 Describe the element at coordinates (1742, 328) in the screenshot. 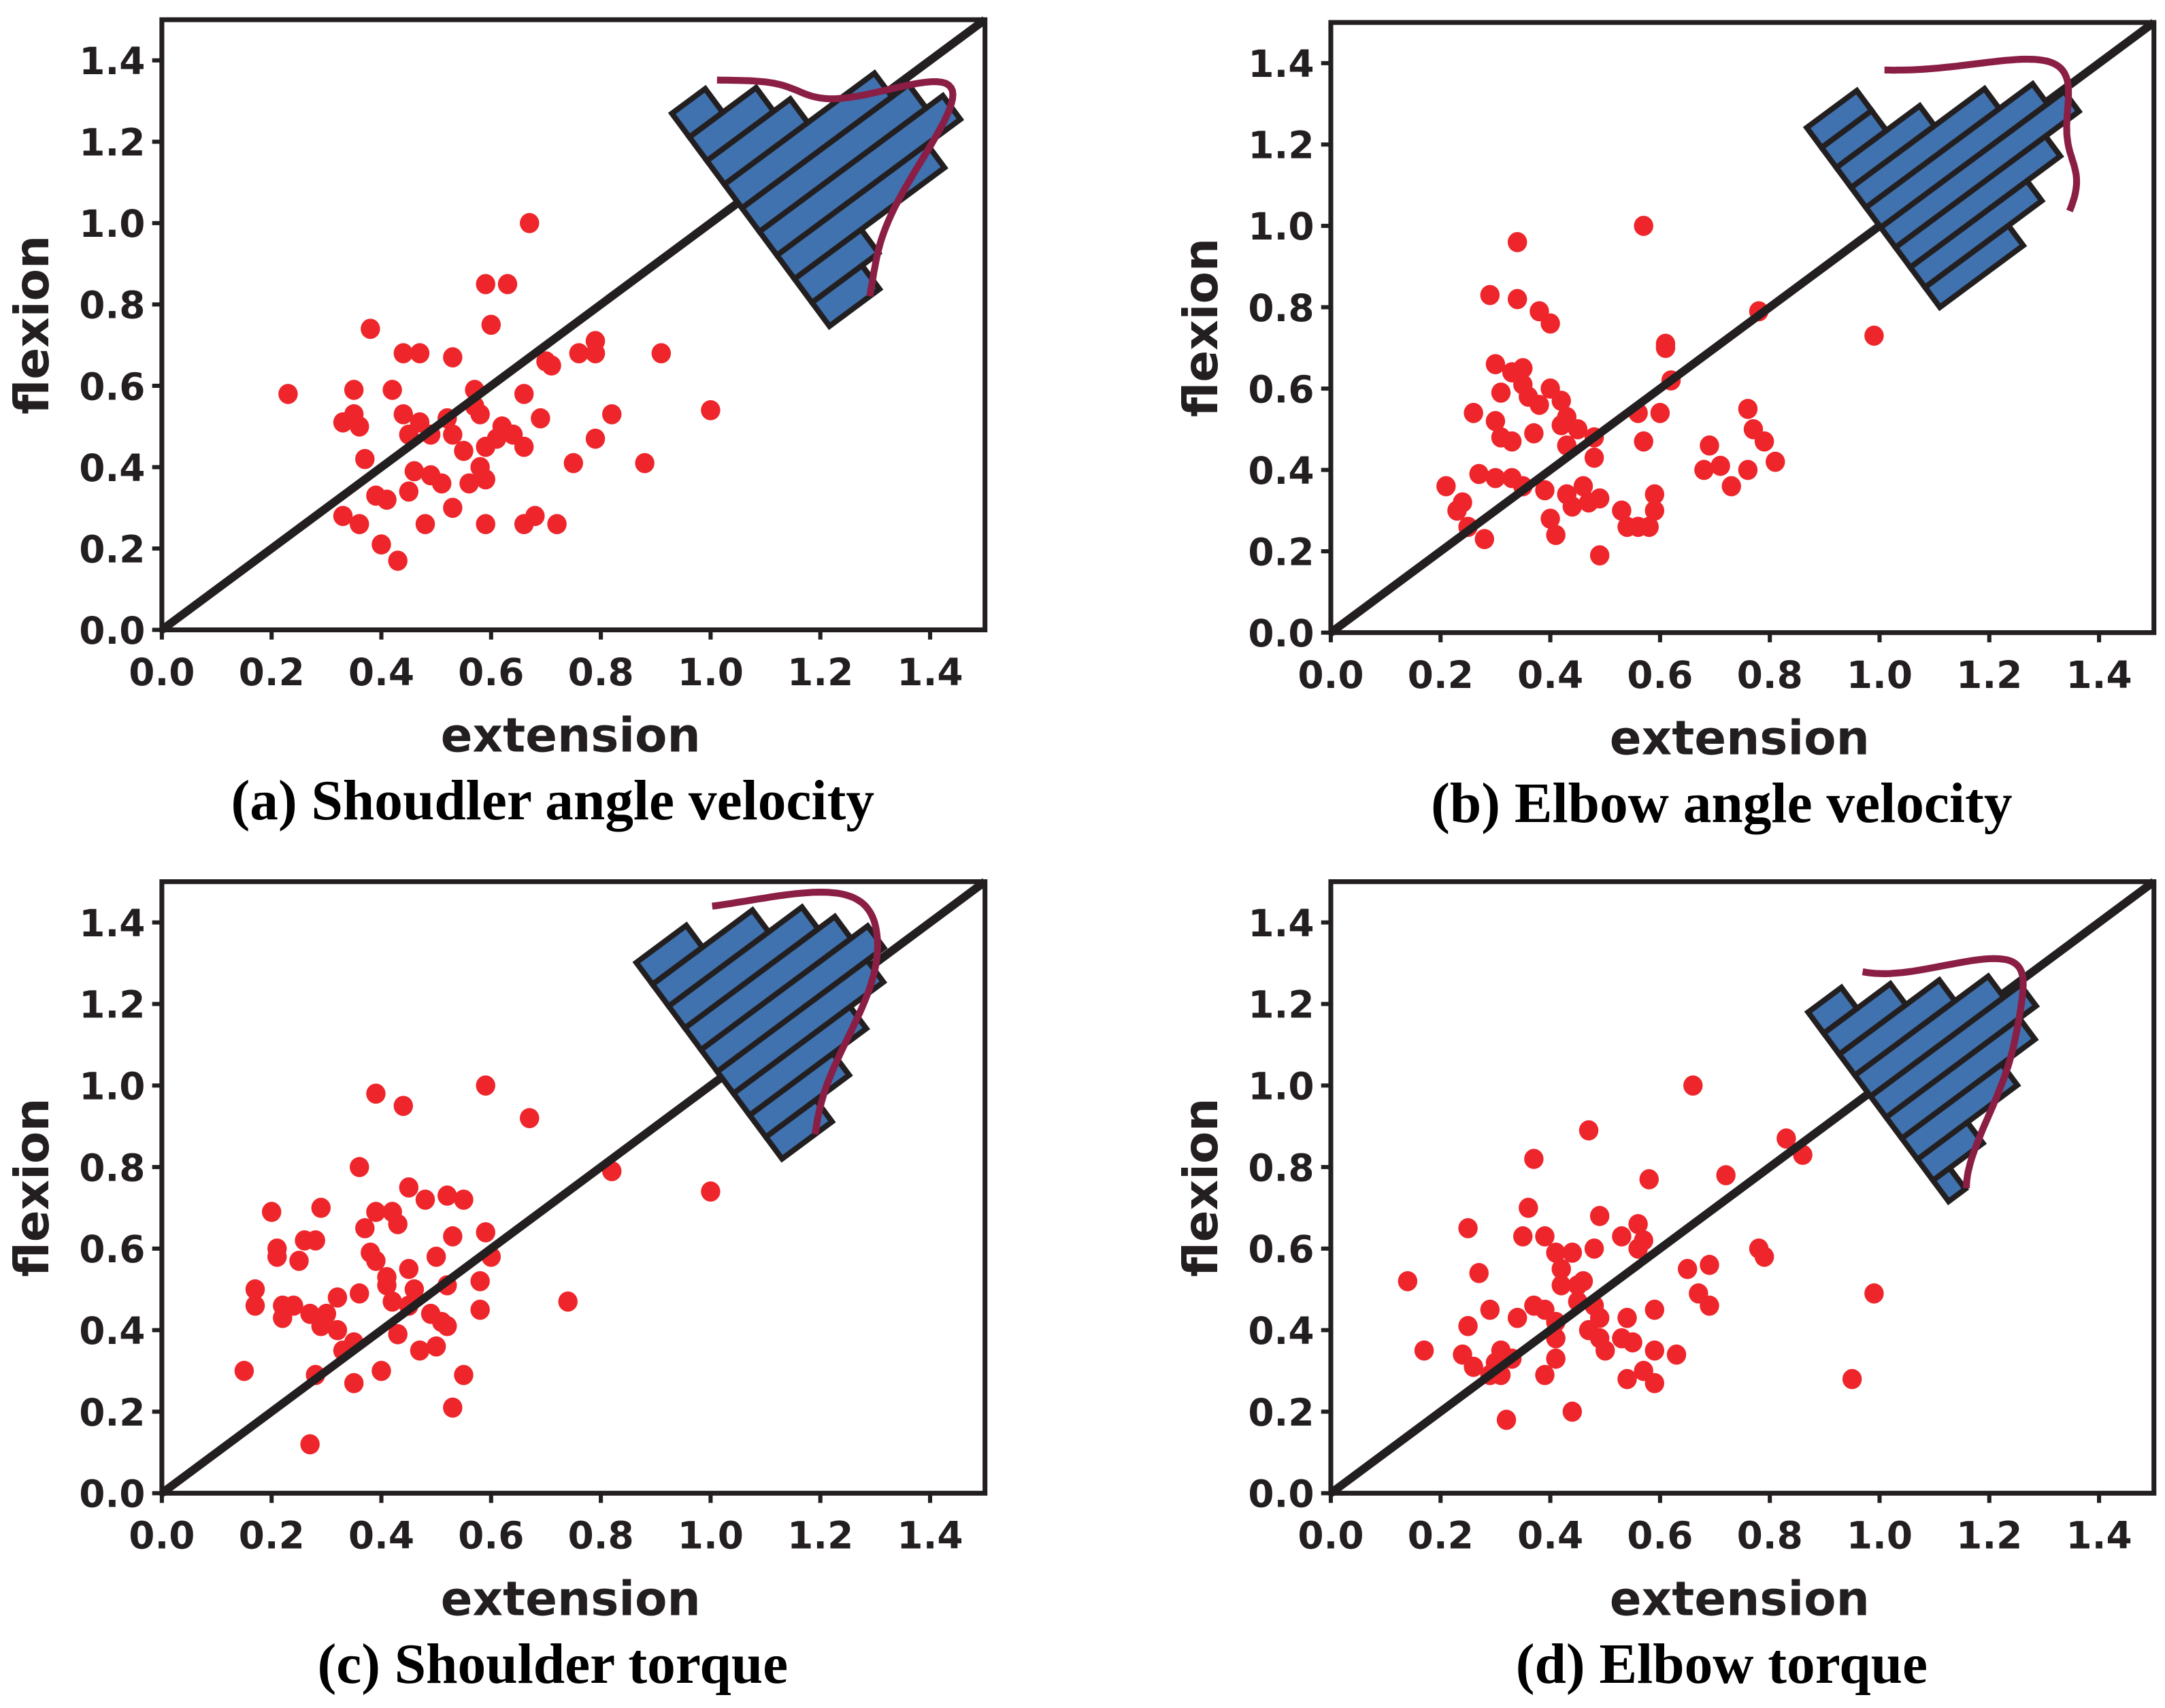

I see `axes-frame` at that location.